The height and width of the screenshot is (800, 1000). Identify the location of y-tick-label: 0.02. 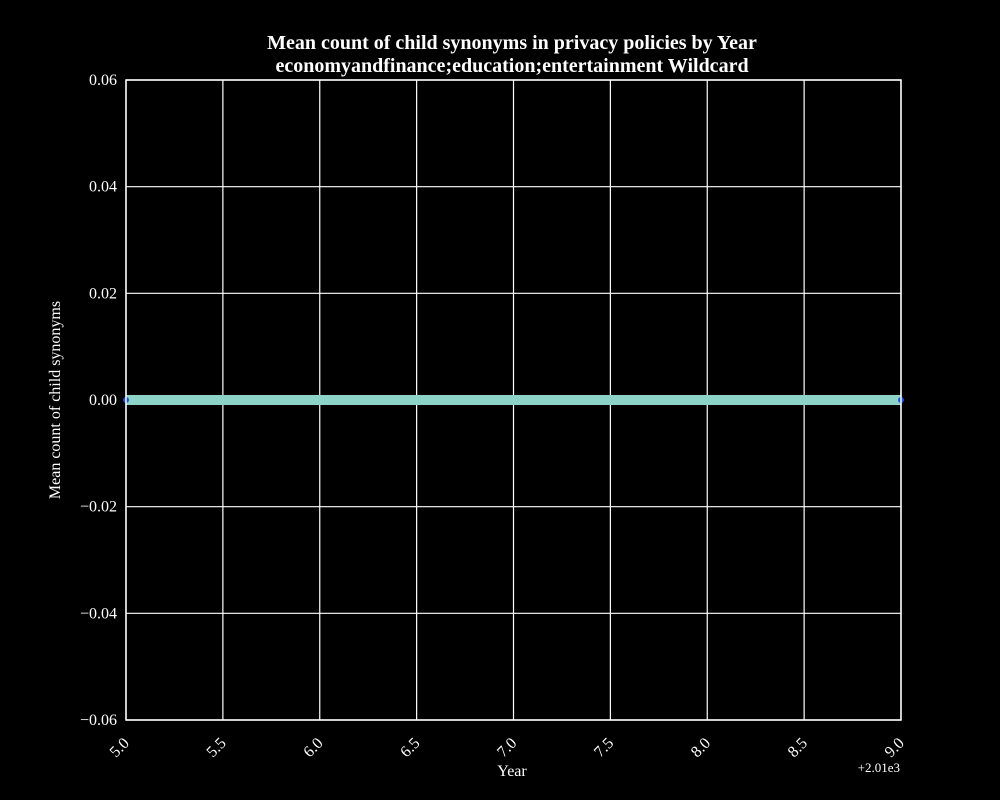
(103, 293).